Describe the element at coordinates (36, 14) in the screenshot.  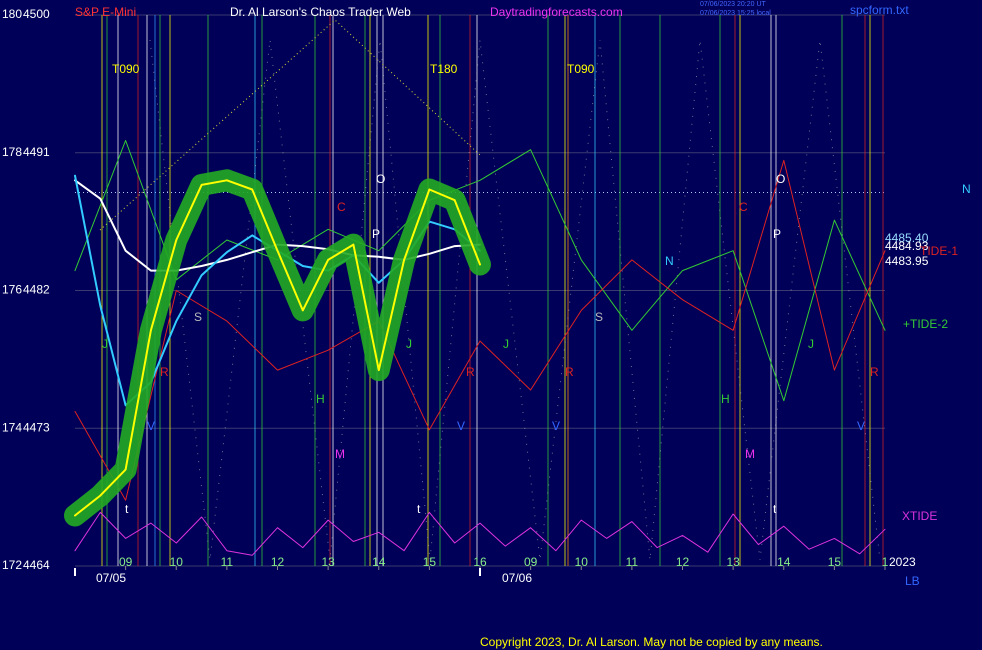
I see `y-tick-label: 4500` at that location.